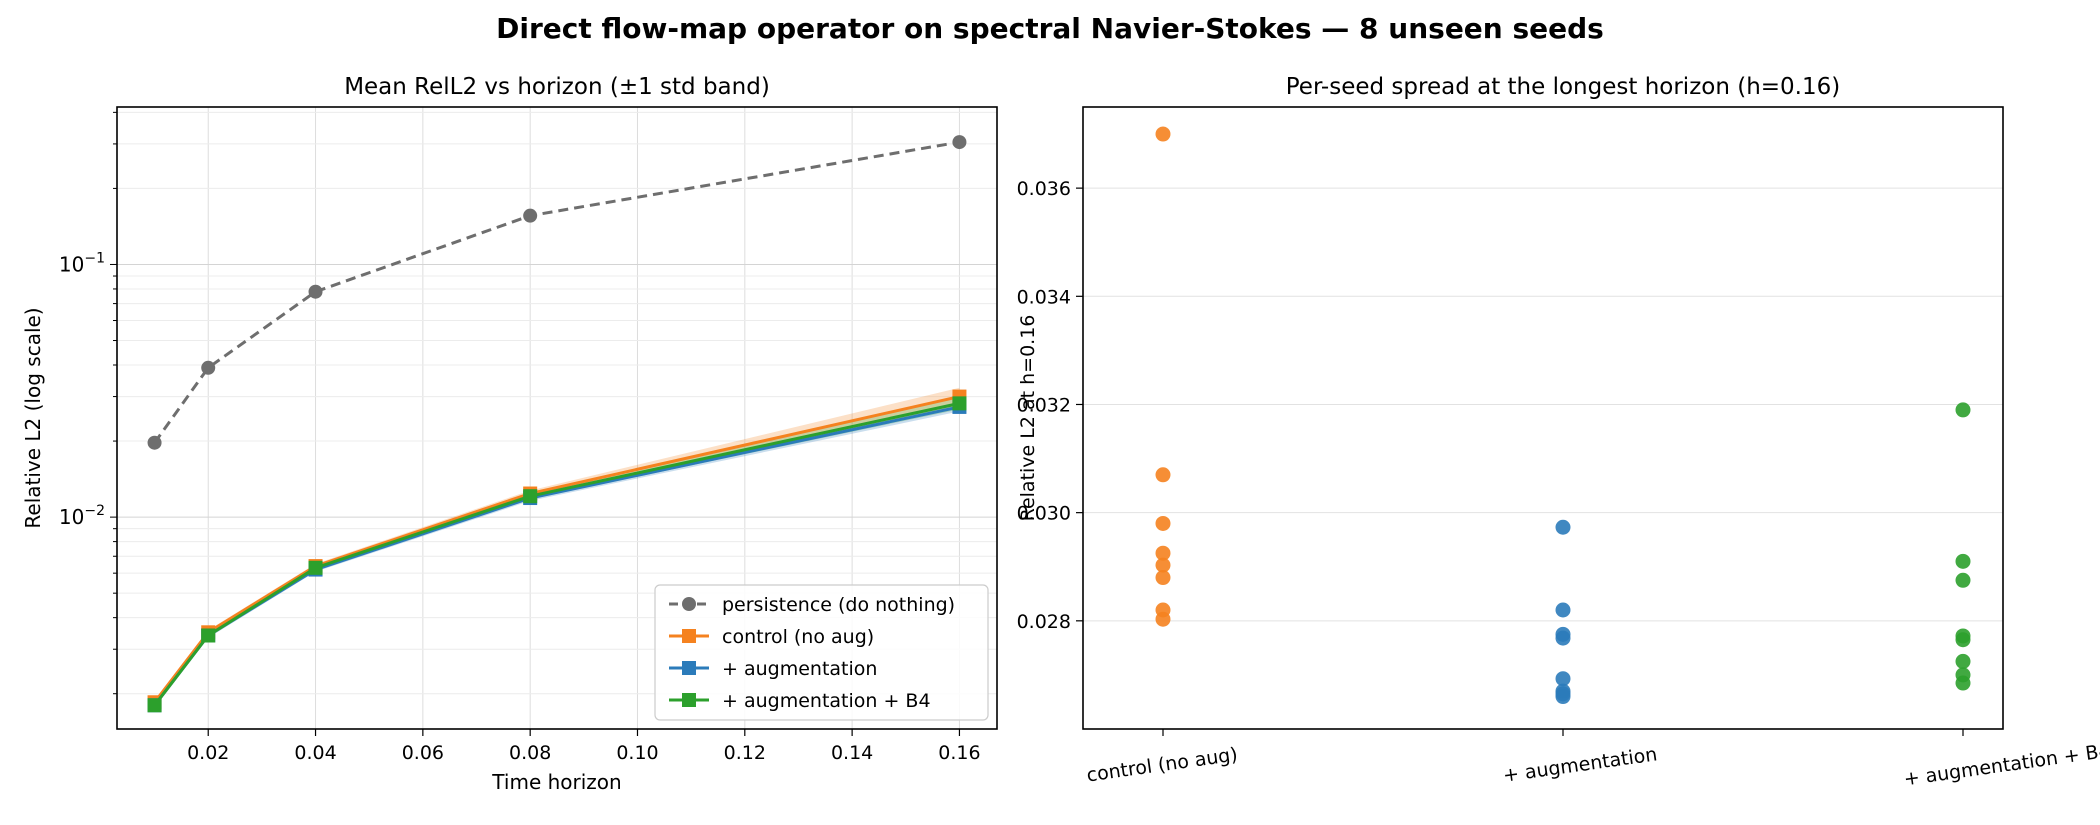 The image size is (2100, 825). What do you see at coordinates (798, 637) in the screenshot?
I see `legend-label: control (no aug)` at bounding box center [798, 637].